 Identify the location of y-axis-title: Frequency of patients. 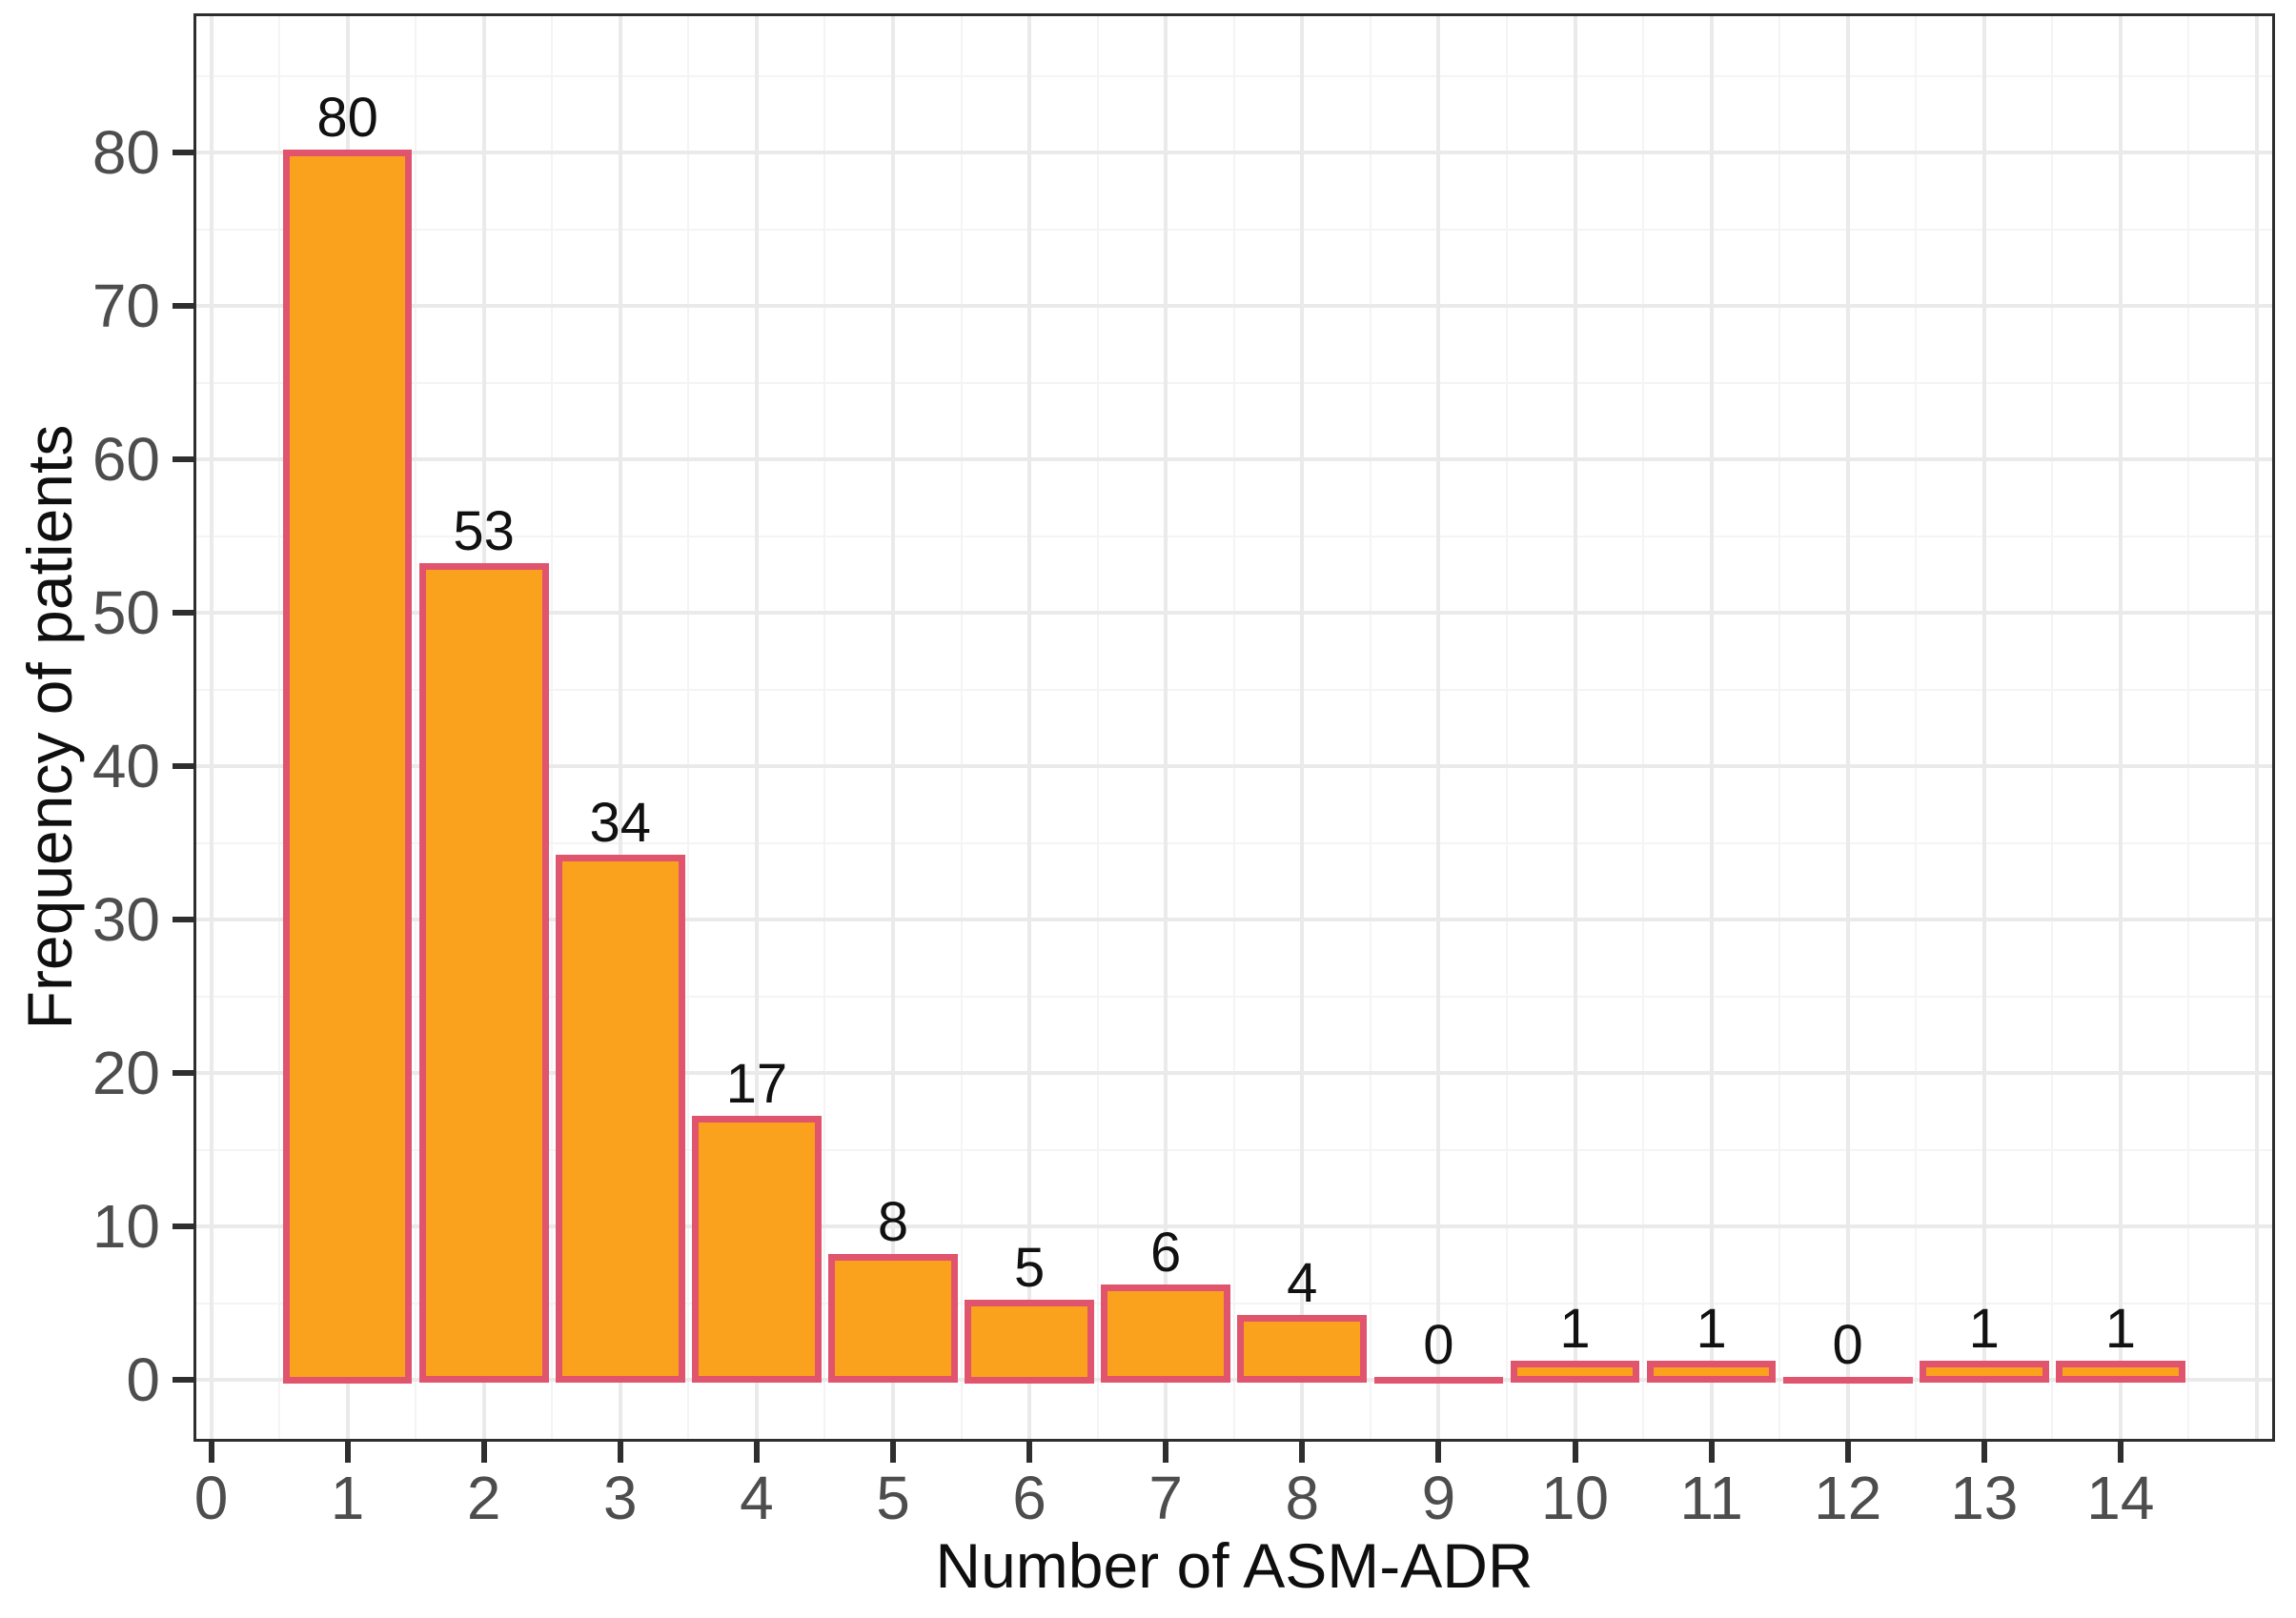
(49, 727).